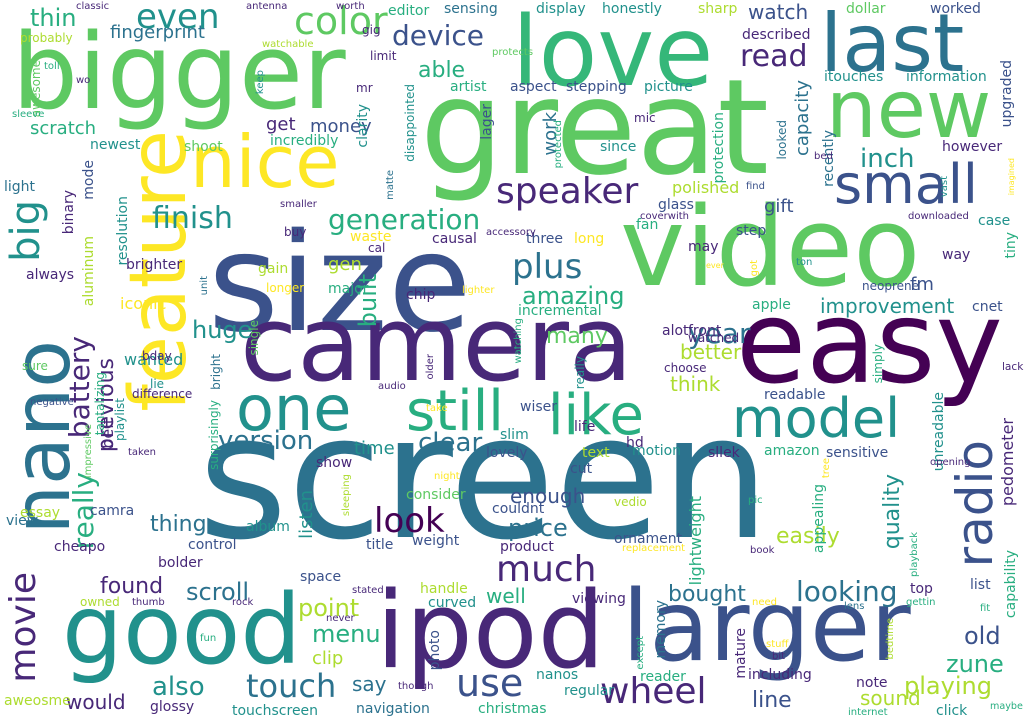  What do you see at coordinates (52, 402) in the screenshot?
I see `cloud-word: negative` at bounding box center [52, 402].